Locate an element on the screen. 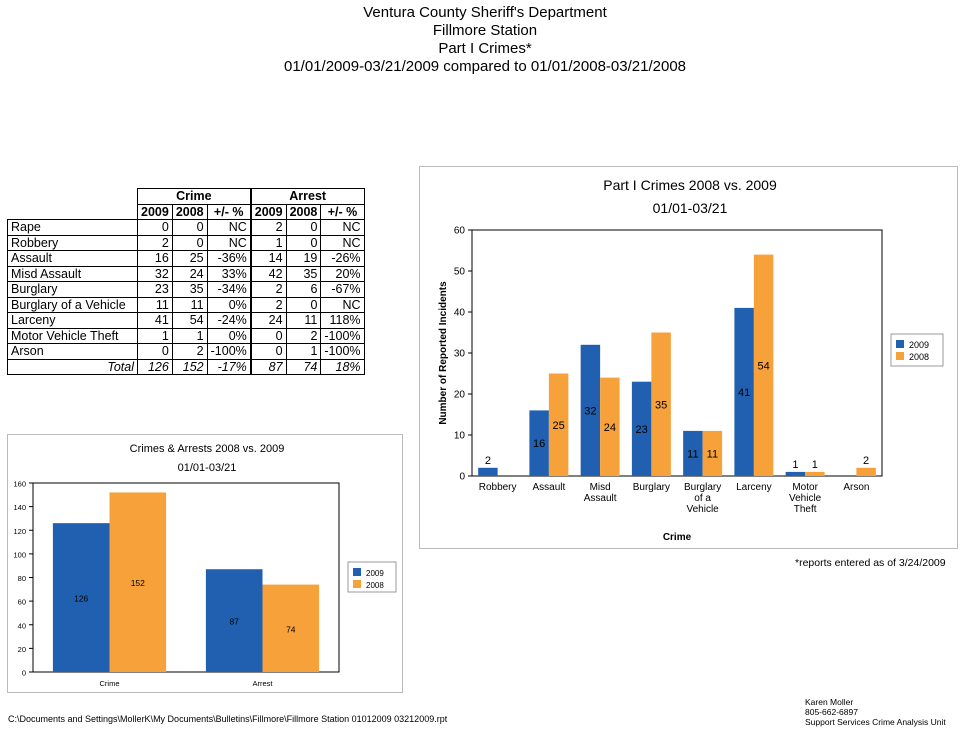  x-category-label: Crime is located at coordinates (110, 683).